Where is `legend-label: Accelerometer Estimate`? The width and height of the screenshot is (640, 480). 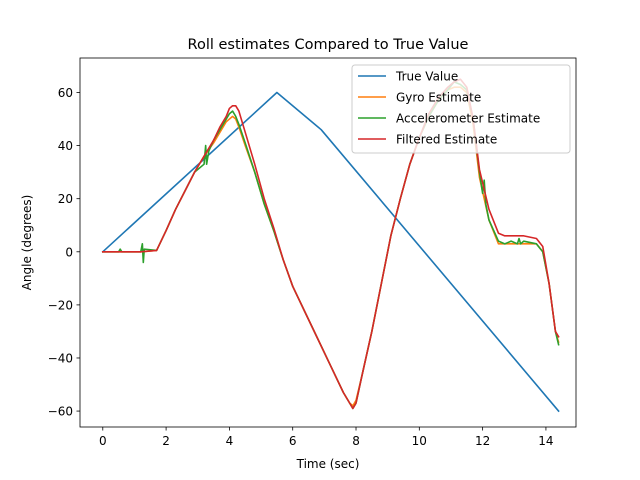
legend-label: Accelerometer Estimate is located at coordinates (468, 119).